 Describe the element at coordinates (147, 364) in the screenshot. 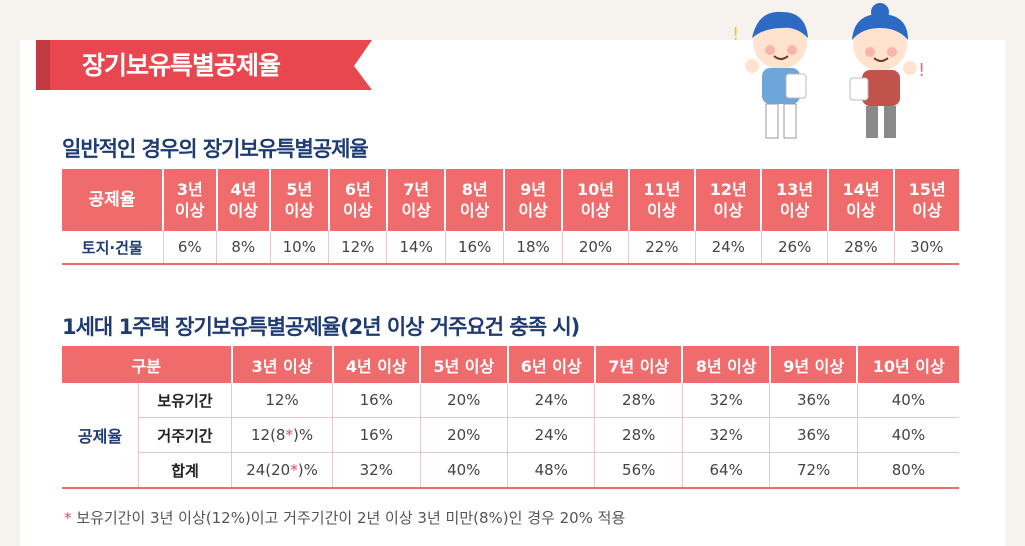

I see `one-house-header-label: 구분` at that location.